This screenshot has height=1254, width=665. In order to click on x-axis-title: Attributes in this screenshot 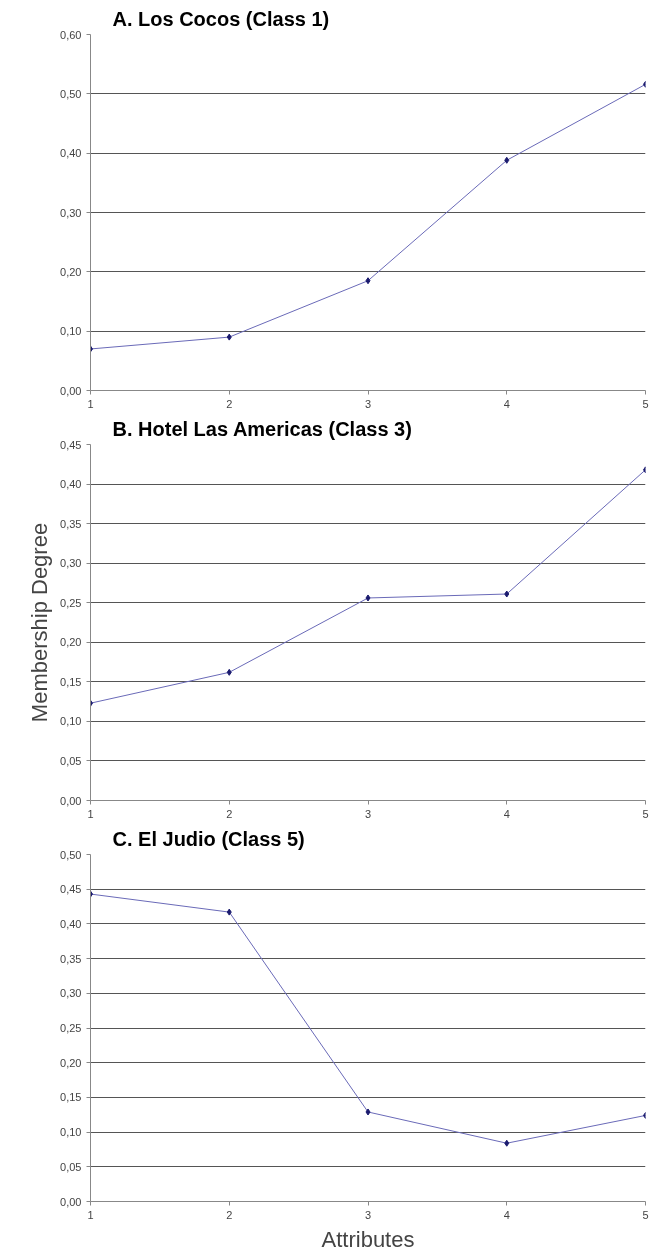, I will do `click(368, 1239)`.